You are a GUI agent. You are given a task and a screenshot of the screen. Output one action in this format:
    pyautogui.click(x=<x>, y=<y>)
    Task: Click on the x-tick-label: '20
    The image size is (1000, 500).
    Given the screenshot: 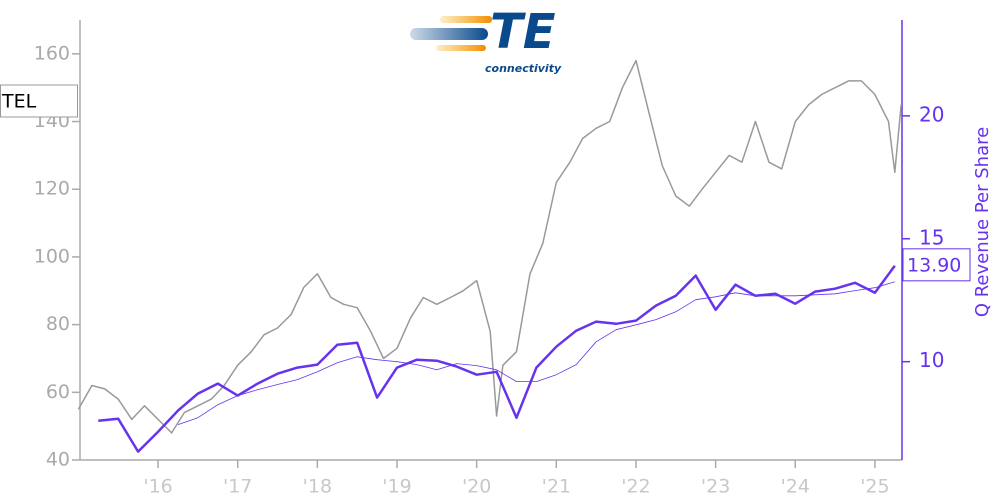 What is the action you would take?
    pyautogui.click(x=476, y=487)
    